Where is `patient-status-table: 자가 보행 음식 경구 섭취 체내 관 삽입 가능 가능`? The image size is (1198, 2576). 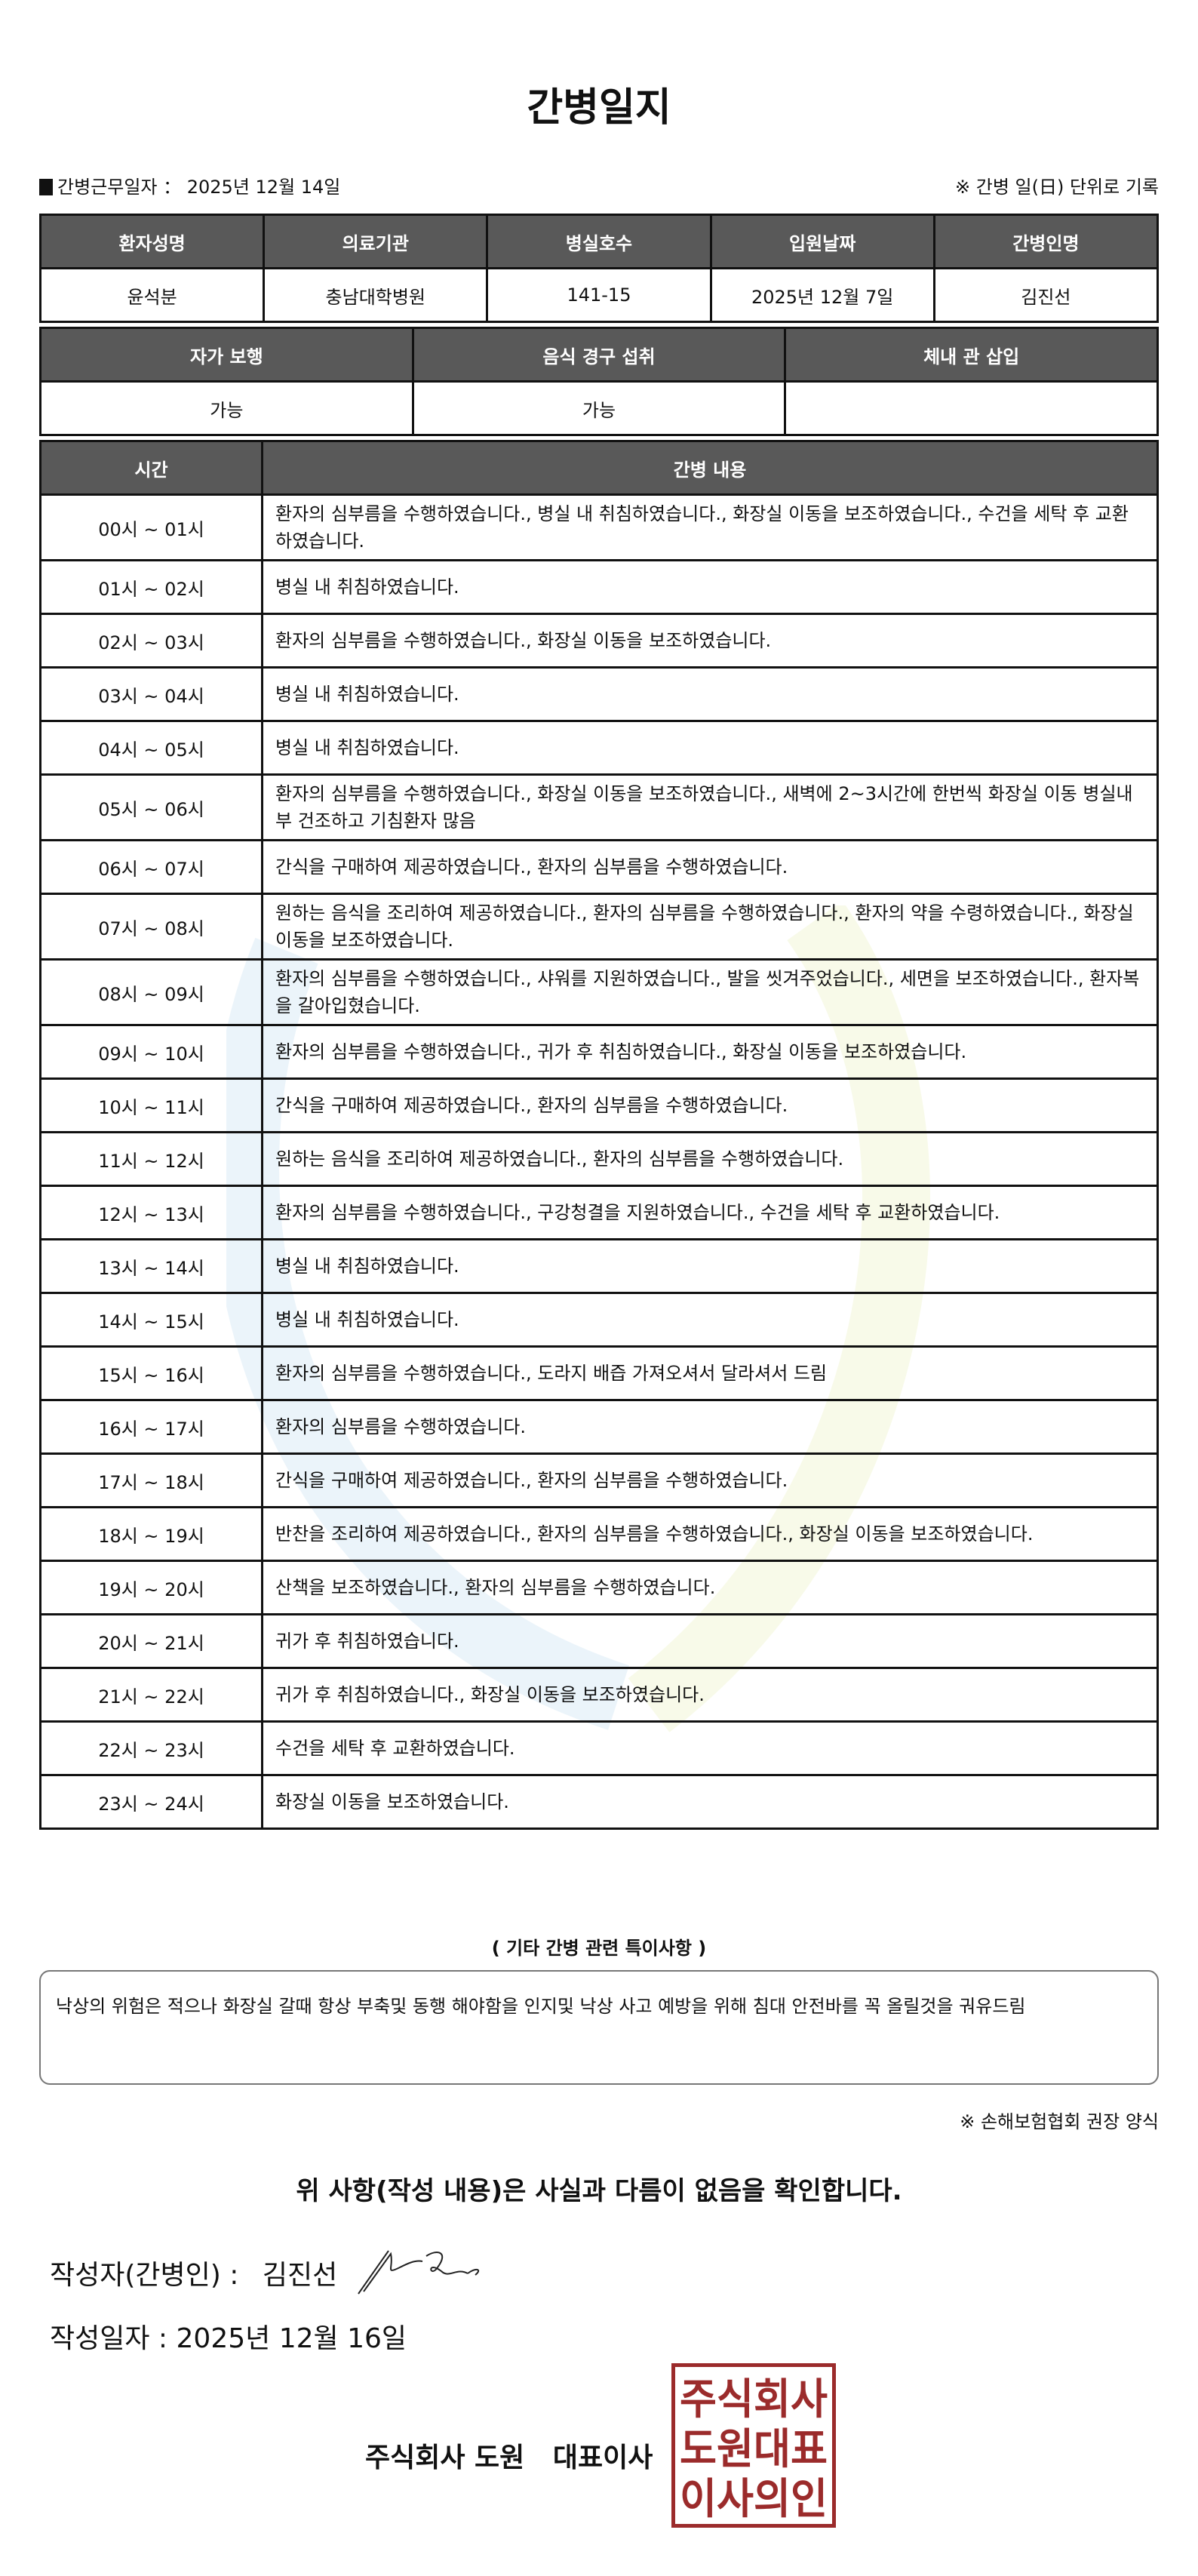
patient-status-table: 자가 보행 음식 경구 섭취 체내 관 삽입 가능 가능 is located at coordinates (599, 381).